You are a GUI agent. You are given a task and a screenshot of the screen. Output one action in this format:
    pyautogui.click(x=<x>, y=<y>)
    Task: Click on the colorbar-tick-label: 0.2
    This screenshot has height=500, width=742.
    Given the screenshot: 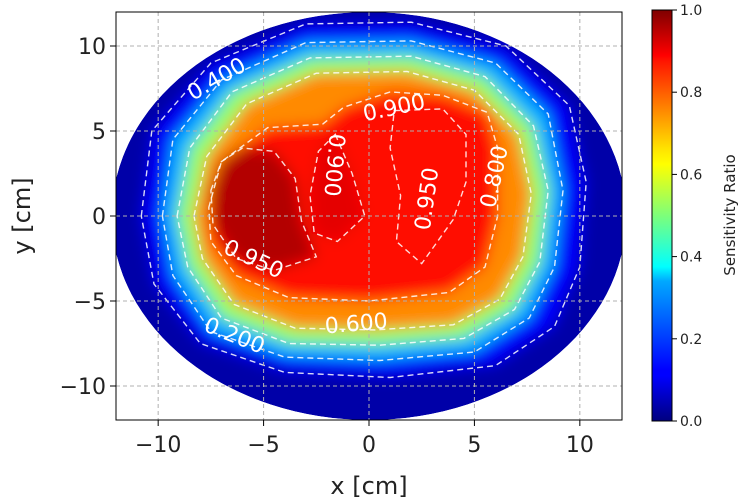 What is the action you would take?
    pyautogui.click(x=691, y=340)
    